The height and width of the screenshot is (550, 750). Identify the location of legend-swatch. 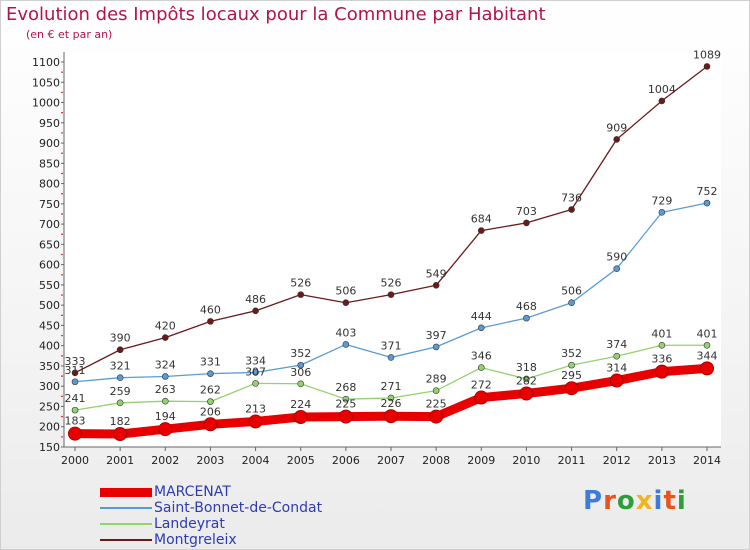
(126, 492).